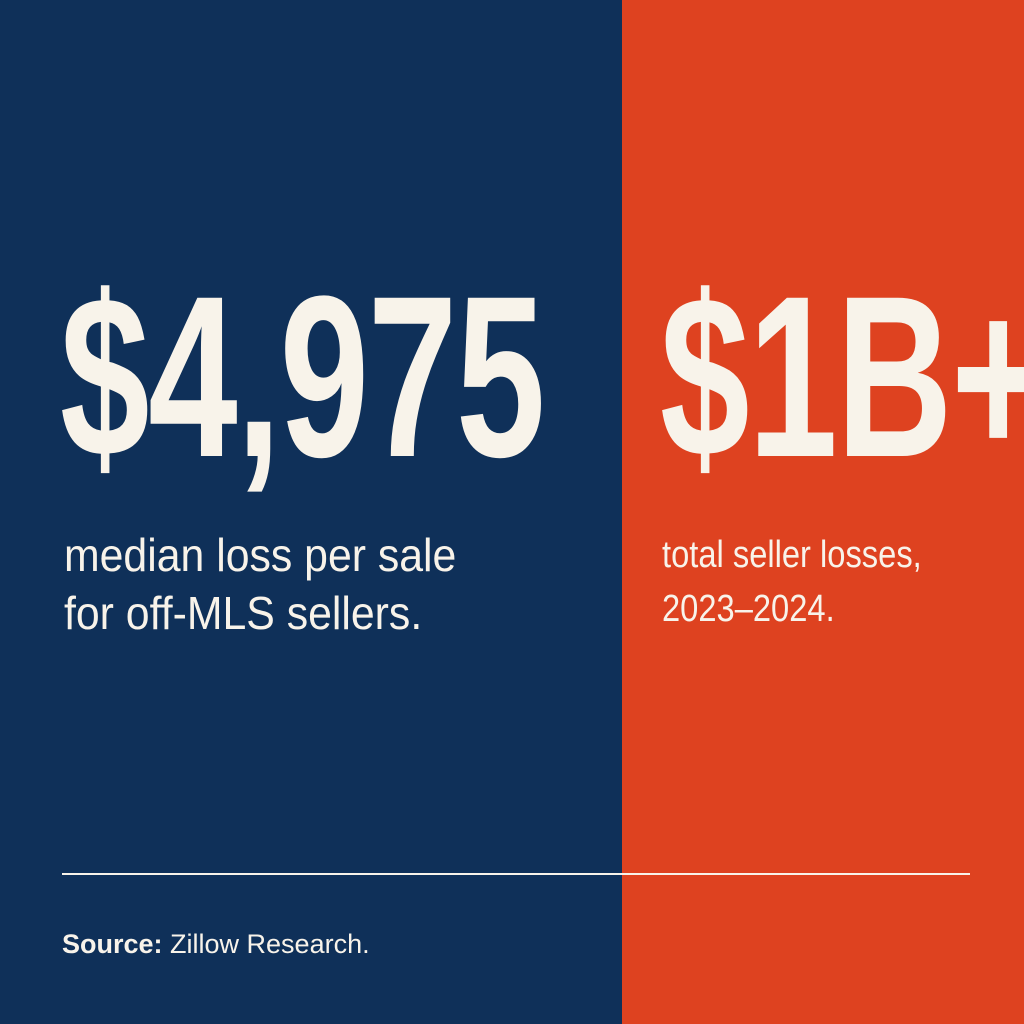  I want to click on right-caption-line-2: 2023–2024., so click(748, 609).